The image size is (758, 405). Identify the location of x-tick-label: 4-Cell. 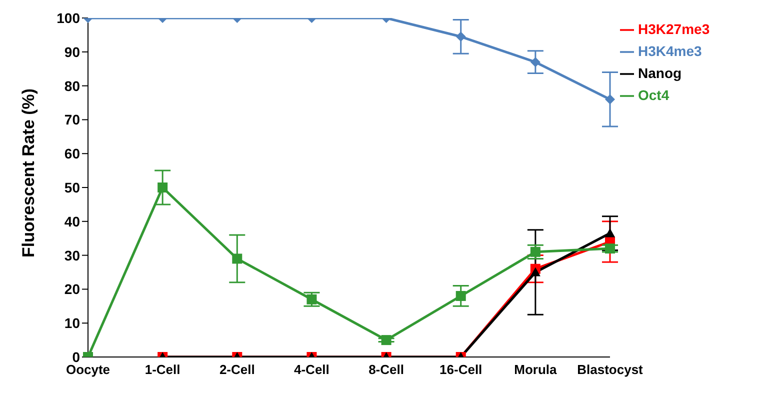
(312, 370).